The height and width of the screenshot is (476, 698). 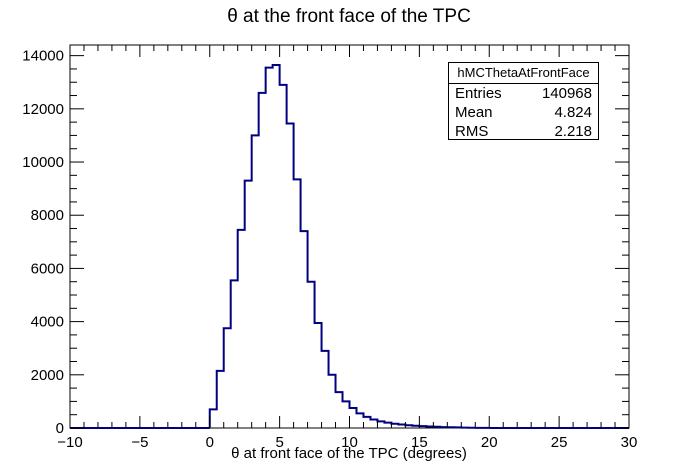 What do you see at coordinates (47, 215) in the screenshot?
I see `y-tick-label: 8000` at bounding box center [47, 215].